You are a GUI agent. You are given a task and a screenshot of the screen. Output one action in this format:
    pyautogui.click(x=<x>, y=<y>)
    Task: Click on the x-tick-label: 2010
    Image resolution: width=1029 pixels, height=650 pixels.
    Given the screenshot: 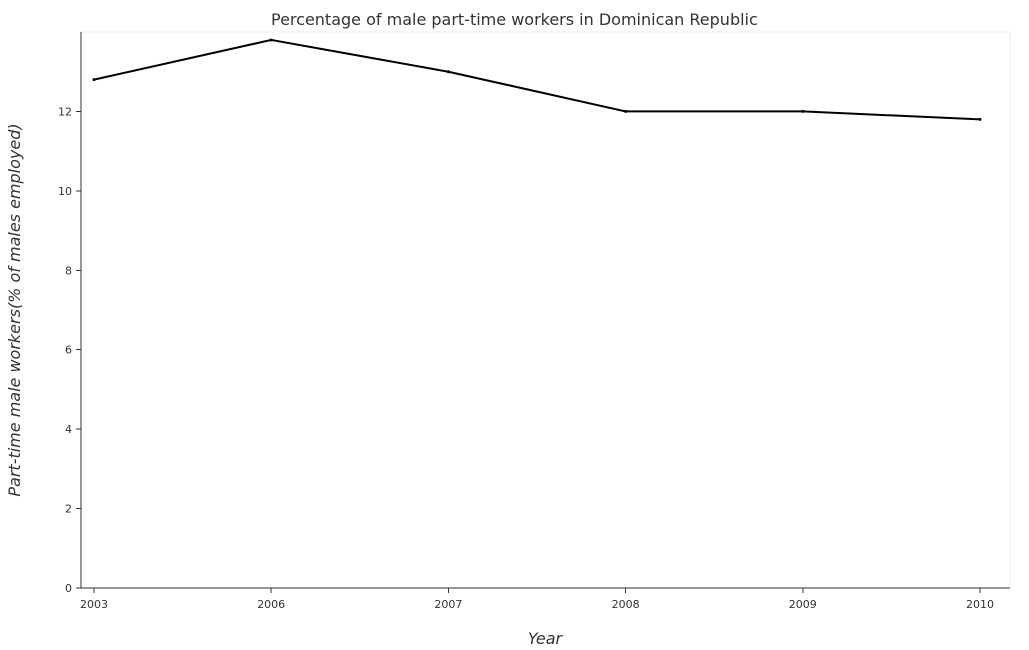 What is the action you would take?
    pyautogui.click(x=980, y=604)
    